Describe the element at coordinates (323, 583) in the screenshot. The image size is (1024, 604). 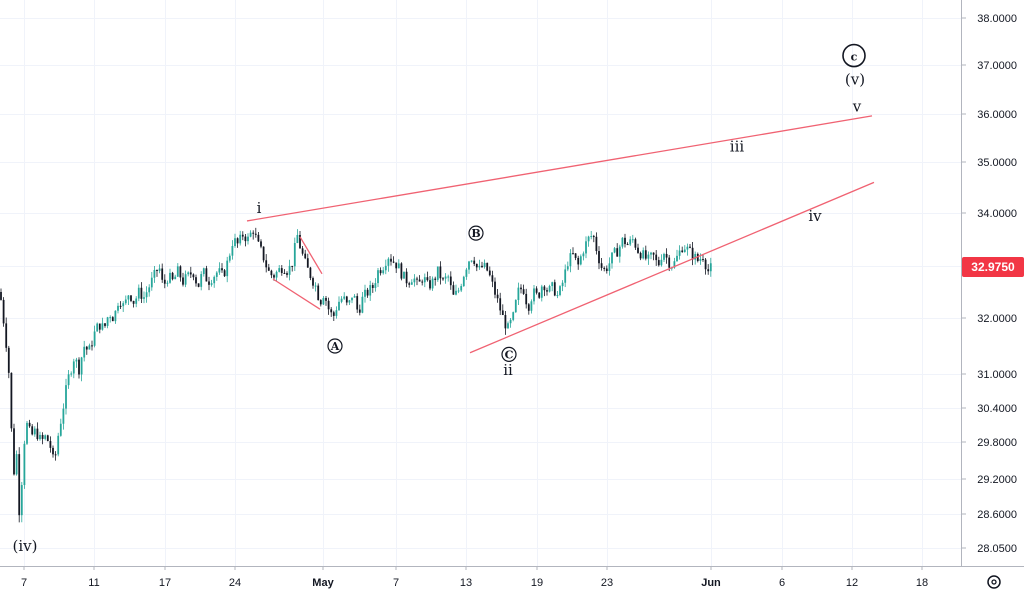
I see `time-tick-label: May` at that location.